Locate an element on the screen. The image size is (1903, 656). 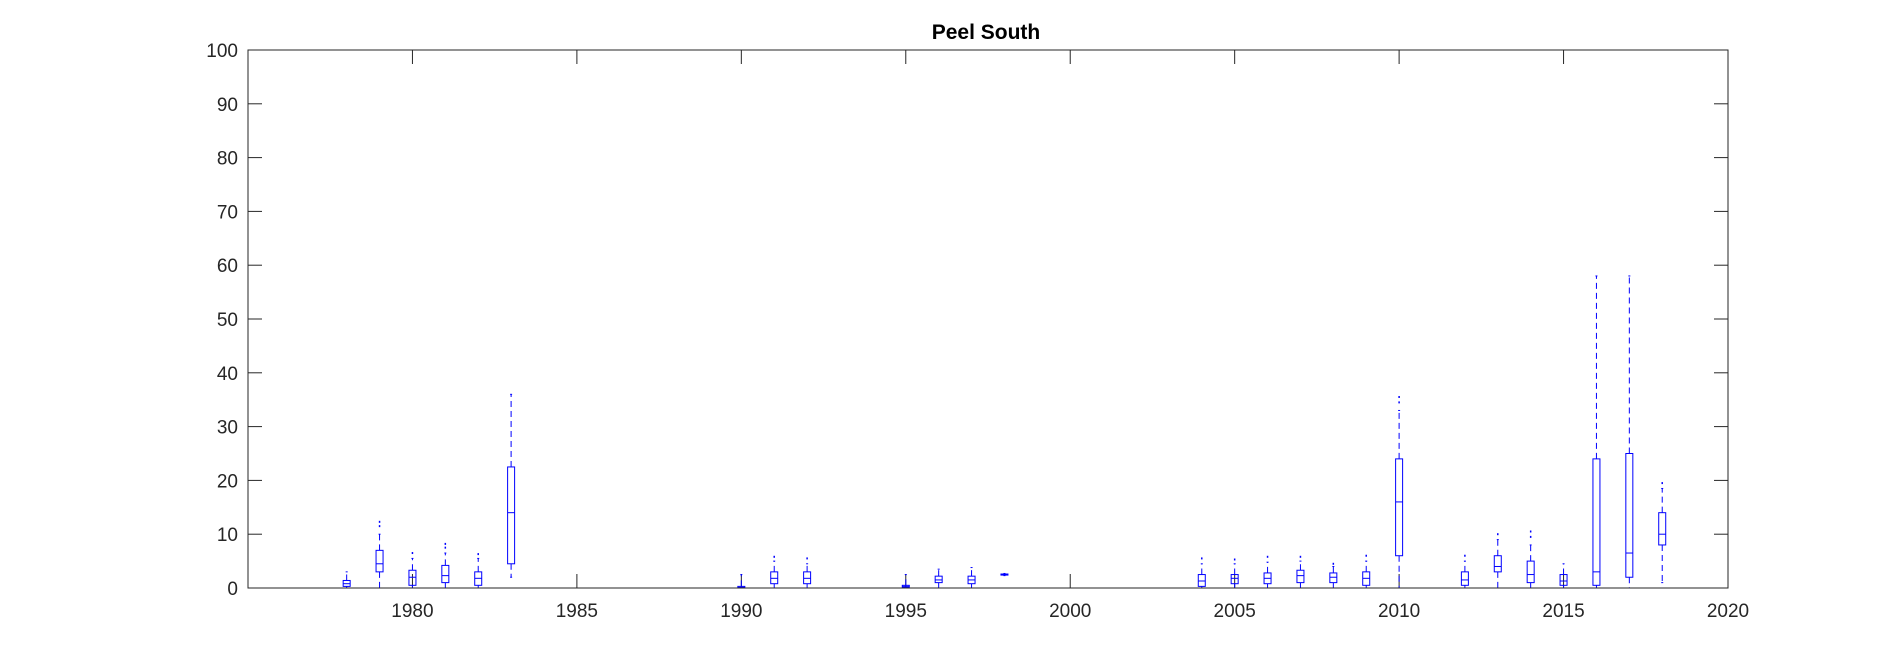
box-1992 is located at coordinates (807, 573).